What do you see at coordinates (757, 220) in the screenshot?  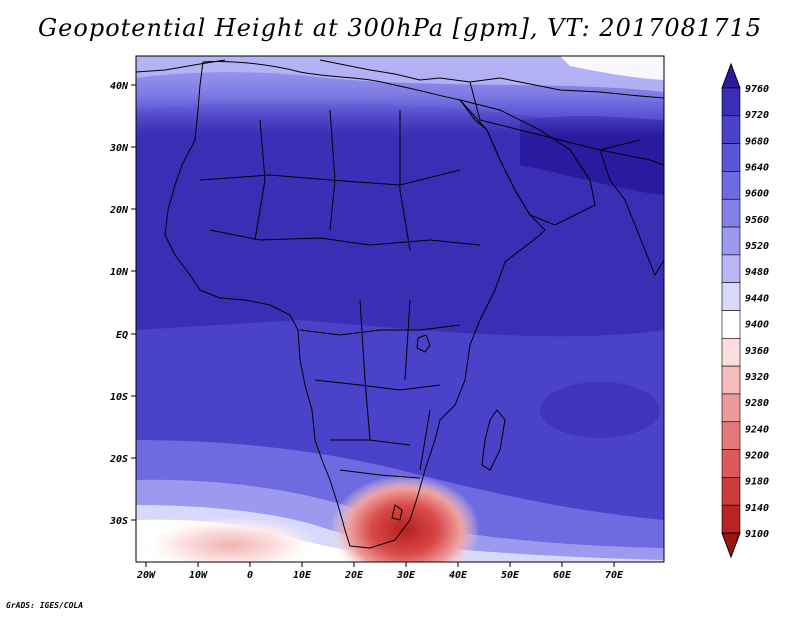 I see `colorbar-label: 9560` at bounding box center [757, 220].